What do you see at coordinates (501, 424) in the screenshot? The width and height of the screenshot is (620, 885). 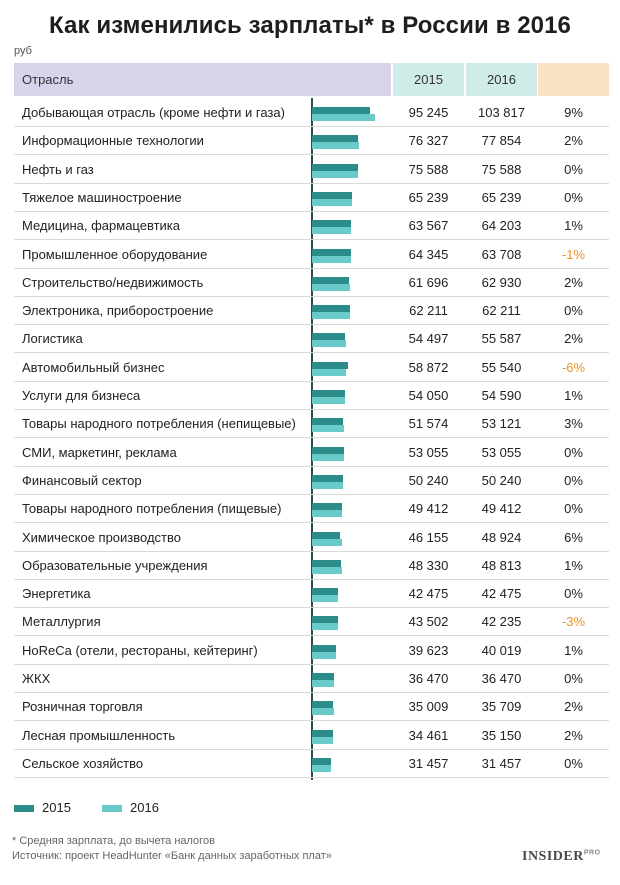 I see `value-2016: 53 121` at bounding box center [501, 424].